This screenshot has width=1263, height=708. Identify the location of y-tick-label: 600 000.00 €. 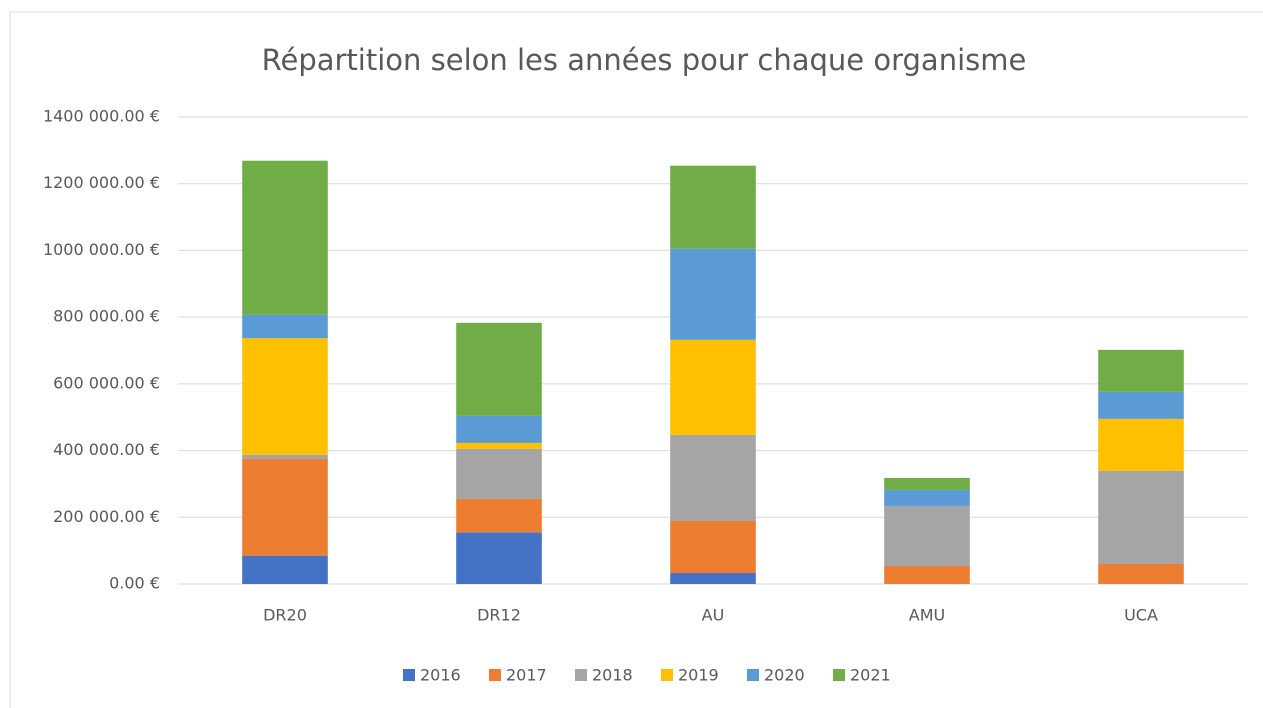
(106, 382).